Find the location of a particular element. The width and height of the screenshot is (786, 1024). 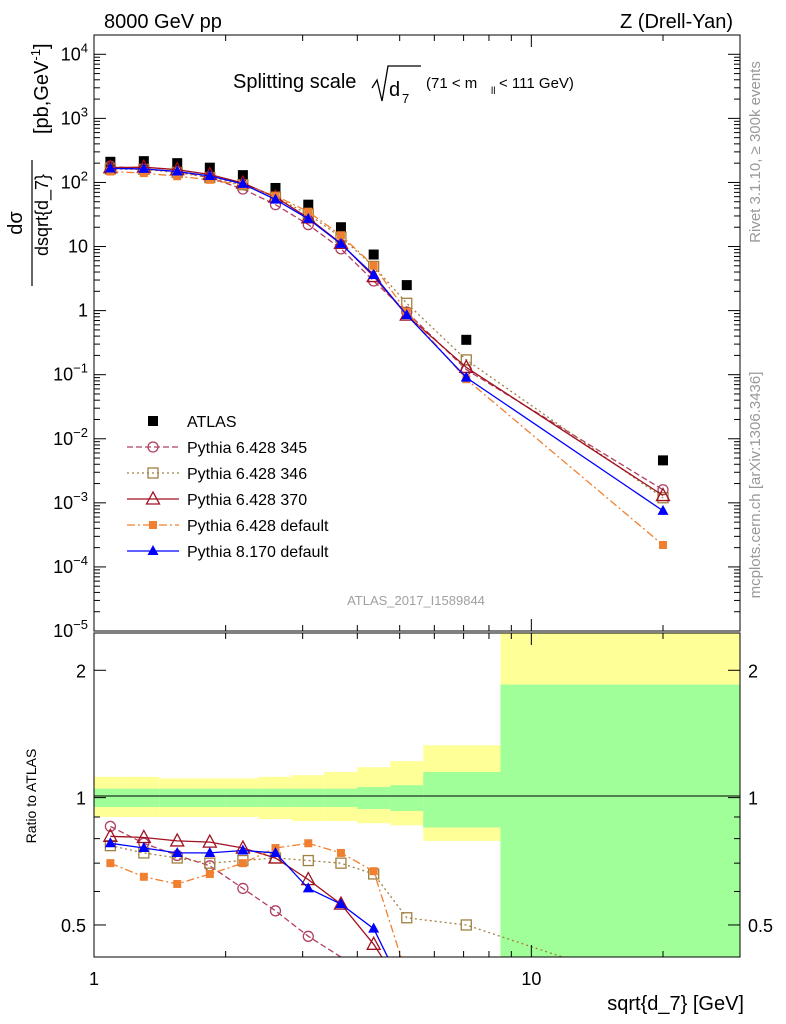

title-sub: 7 is located at coordinates (405, 98).